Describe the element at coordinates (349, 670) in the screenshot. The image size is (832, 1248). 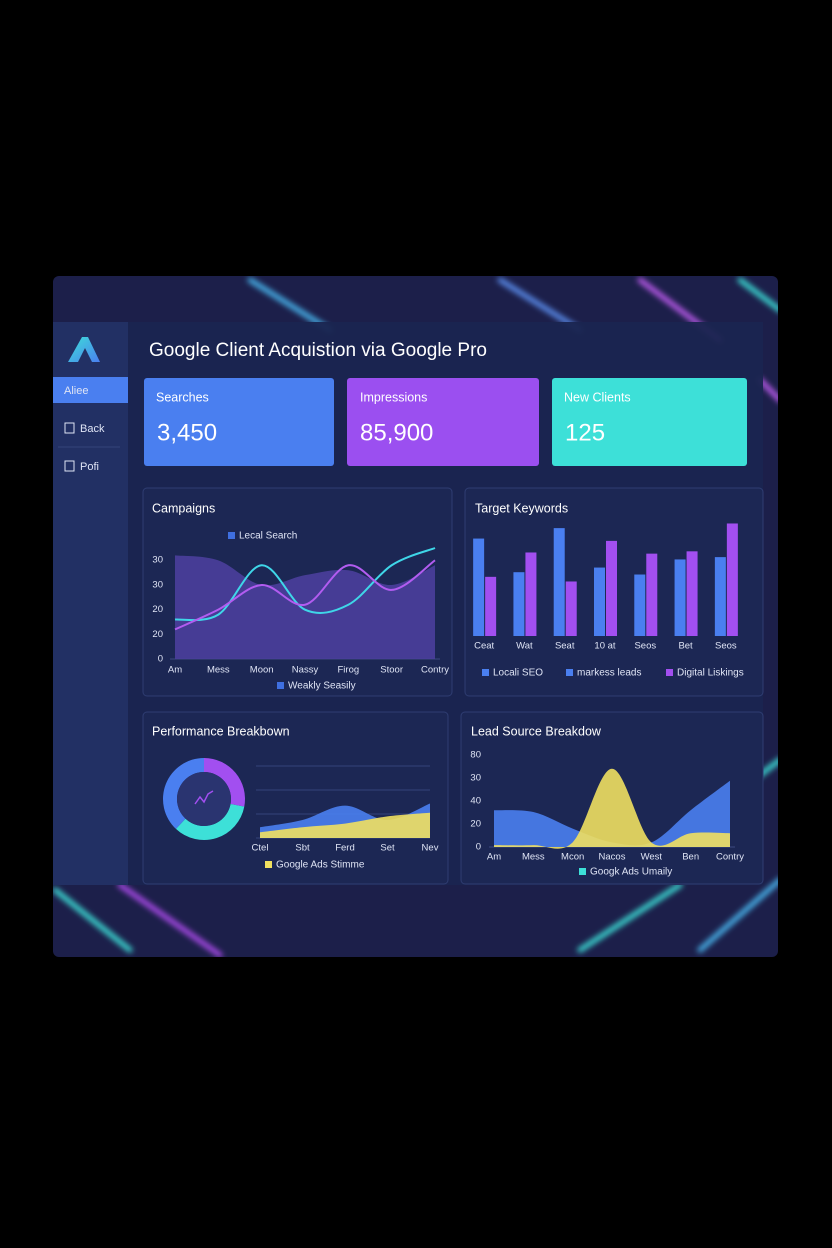
I see `x-tick-label: Firog` at that location.